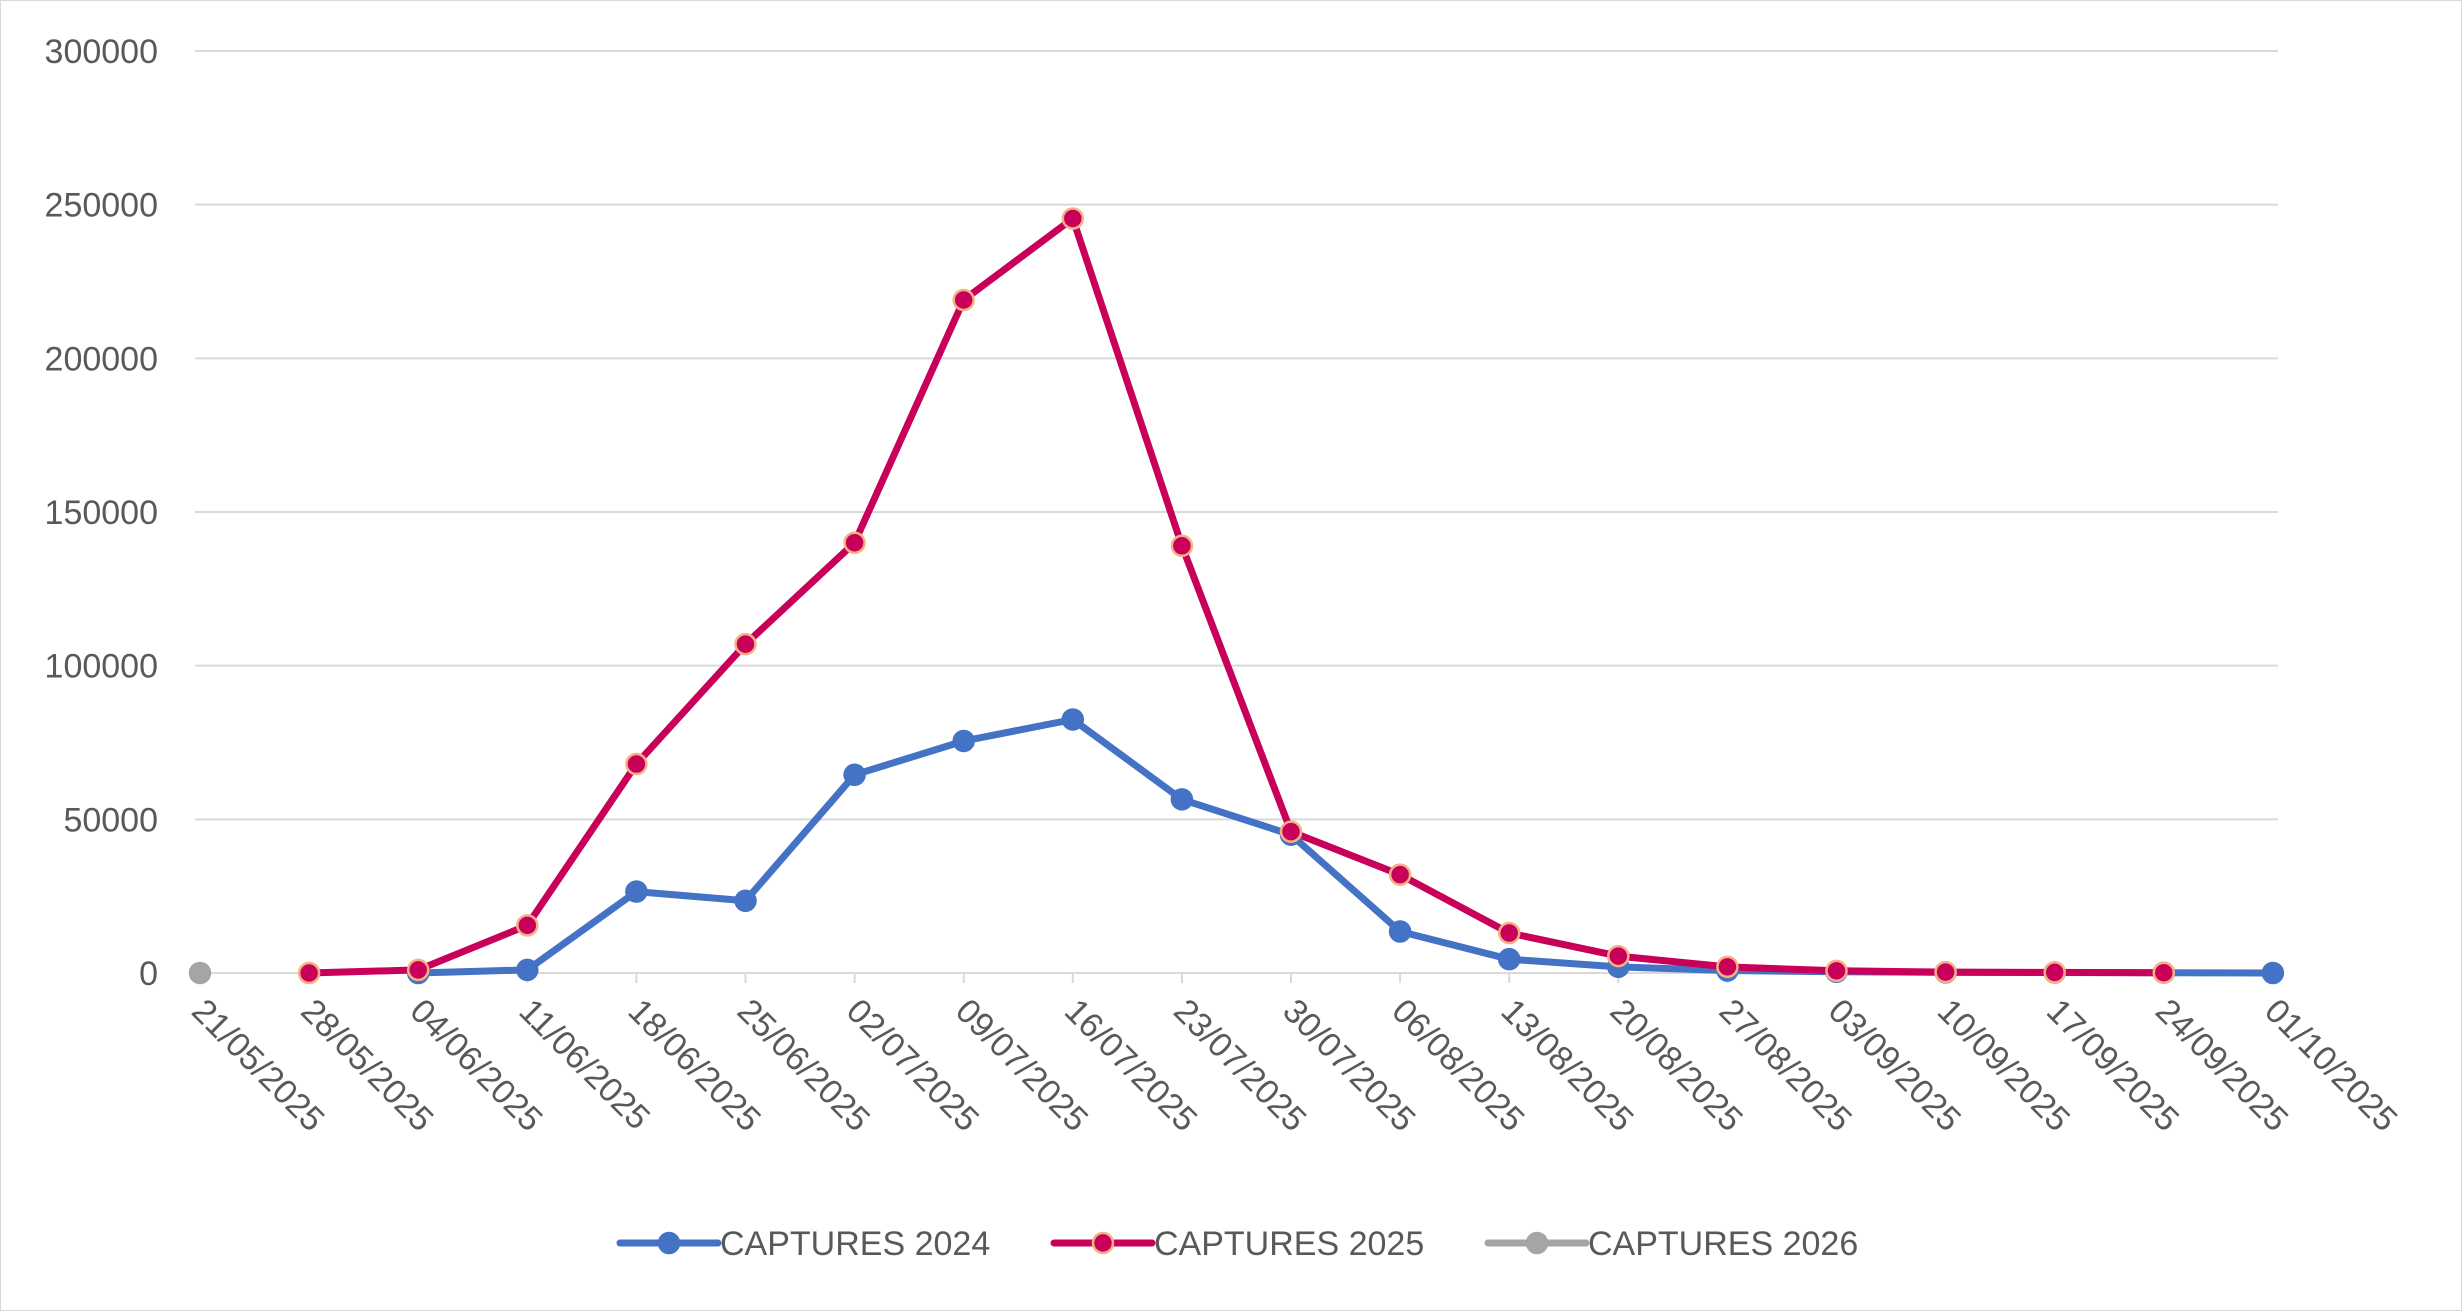 The height and width of the screenshot is (1311, 2462). Describe the element at coordinates (1289, 1244) in the screenshot. I see `legend-label: CAPTURES 2025` at that location.